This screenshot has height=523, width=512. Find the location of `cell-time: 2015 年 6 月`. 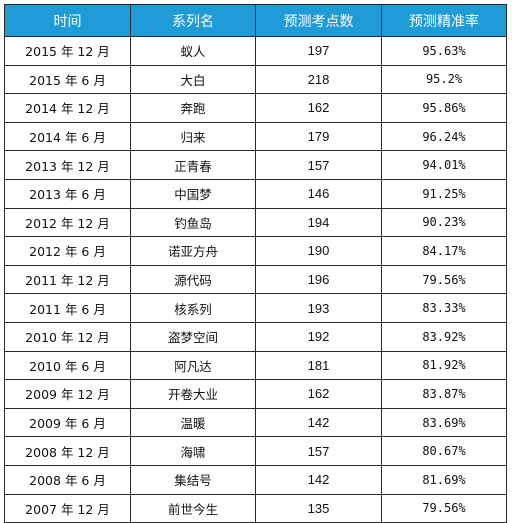

cell-time: 2015 年 6 月 is located at coordinates (67, 79).